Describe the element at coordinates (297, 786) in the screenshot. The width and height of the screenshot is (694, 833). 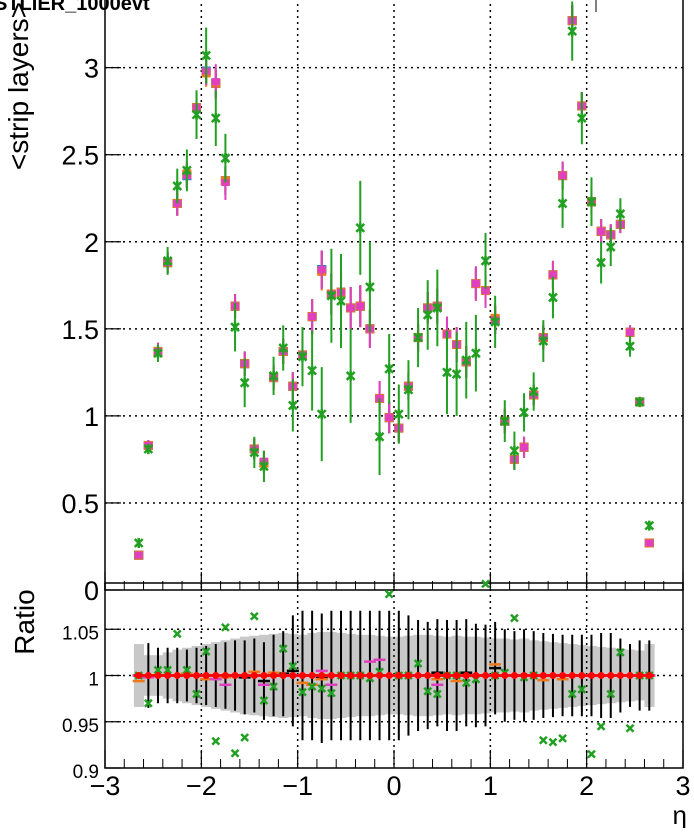
I see `x-tick-label: −1` at that location.